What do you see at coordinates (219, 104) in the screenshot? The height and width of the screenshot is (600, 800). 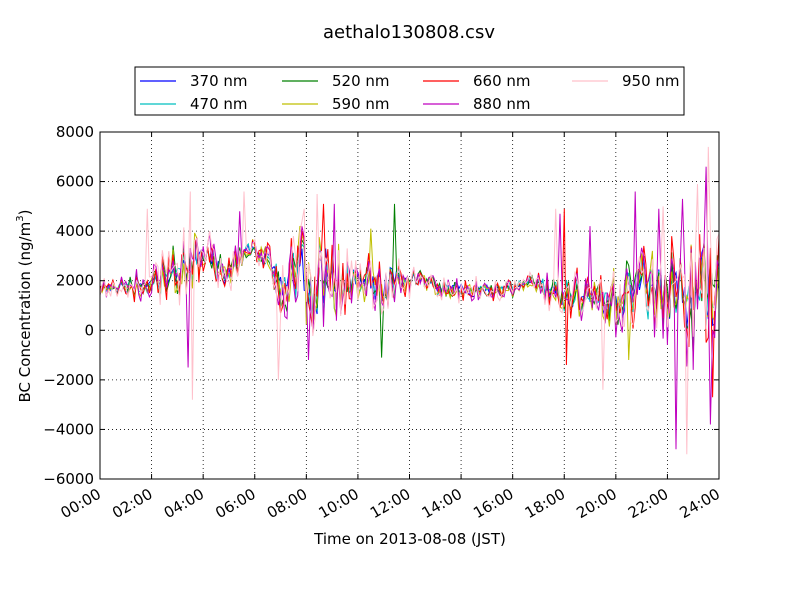 I see `legend-label: 470 nm` at bounding box center [219, 104].